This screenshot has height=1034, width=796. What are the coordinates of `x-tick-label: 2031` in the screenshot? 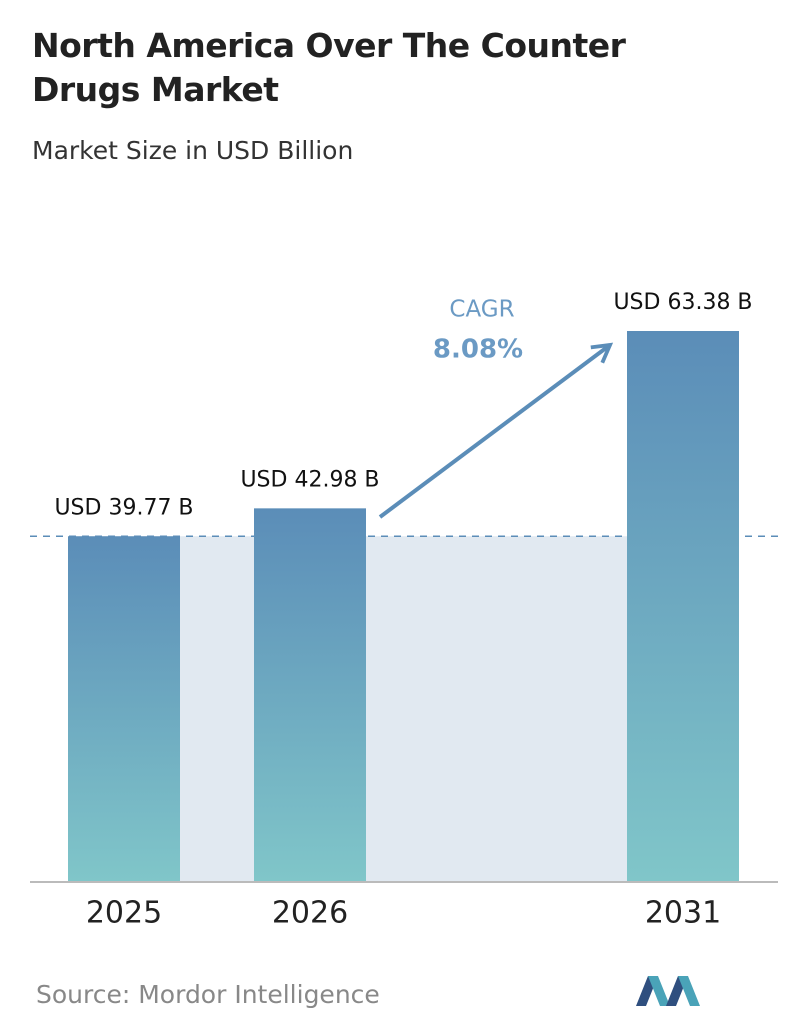 It's located at (683, 913).